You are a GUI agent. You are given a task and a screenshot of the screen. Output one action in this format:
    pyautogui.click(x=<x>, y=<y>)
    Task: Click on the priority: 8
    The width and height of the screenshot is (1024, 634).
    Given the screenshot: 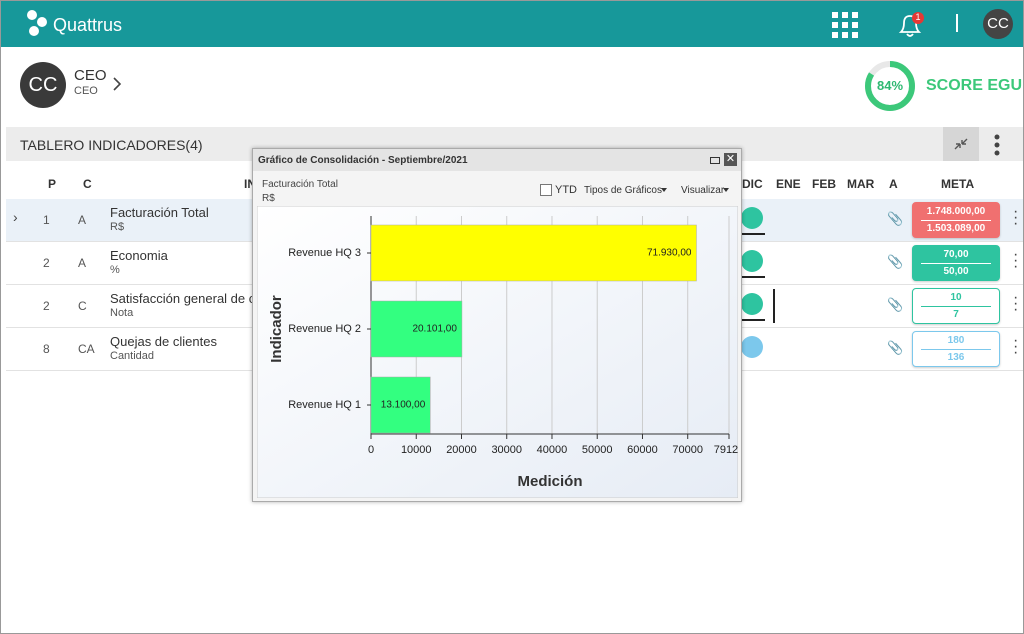 What is the action you would take?
    pyautogui.click(x=46, y=349)
    